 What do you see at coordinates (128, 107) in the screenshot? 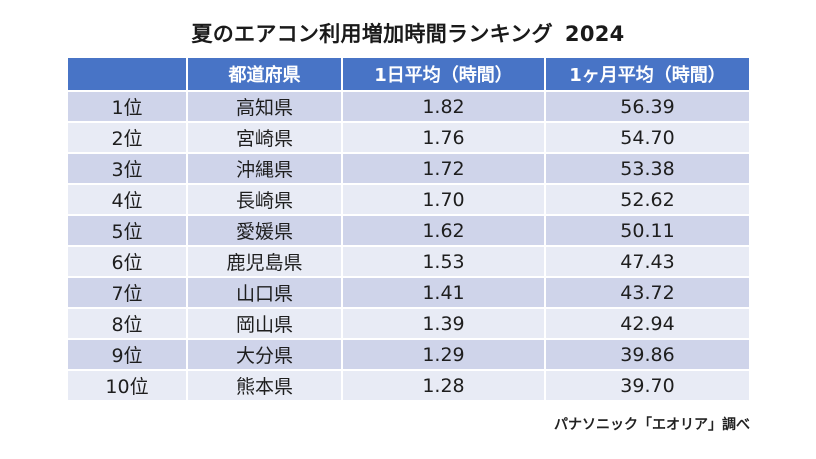
I see `rank-cell: 1位` at bounding box center [128, 107].